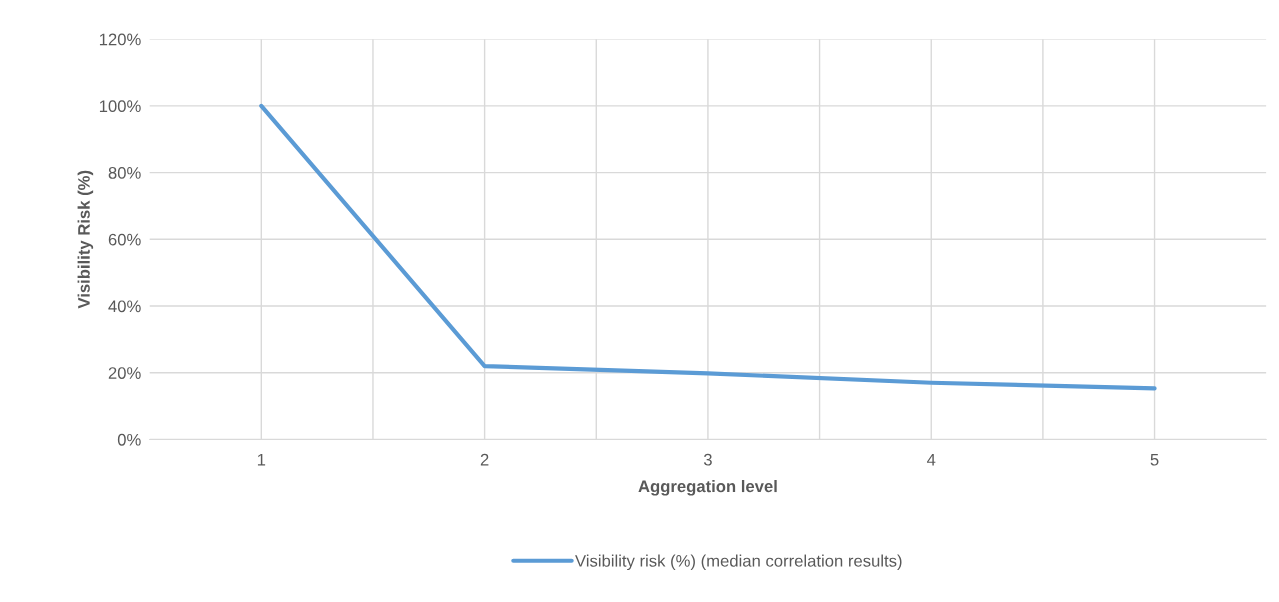  I want to click on y-tick-label: 100%, so click(120, 106).